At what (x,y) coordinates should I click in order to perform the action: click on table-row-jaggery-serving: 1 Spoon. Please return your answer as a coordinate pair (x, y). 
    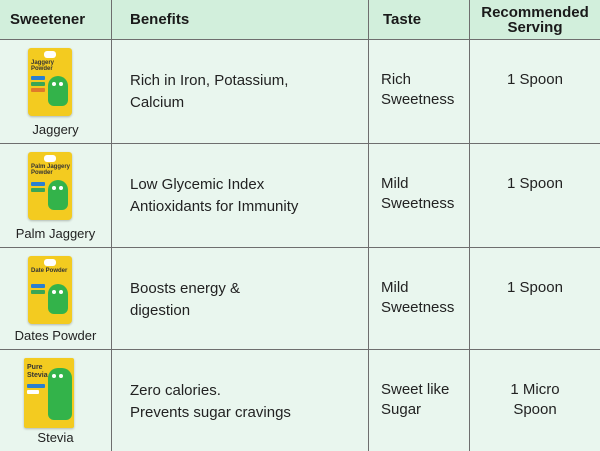
    Looking at the image, I should click on (535, 92).